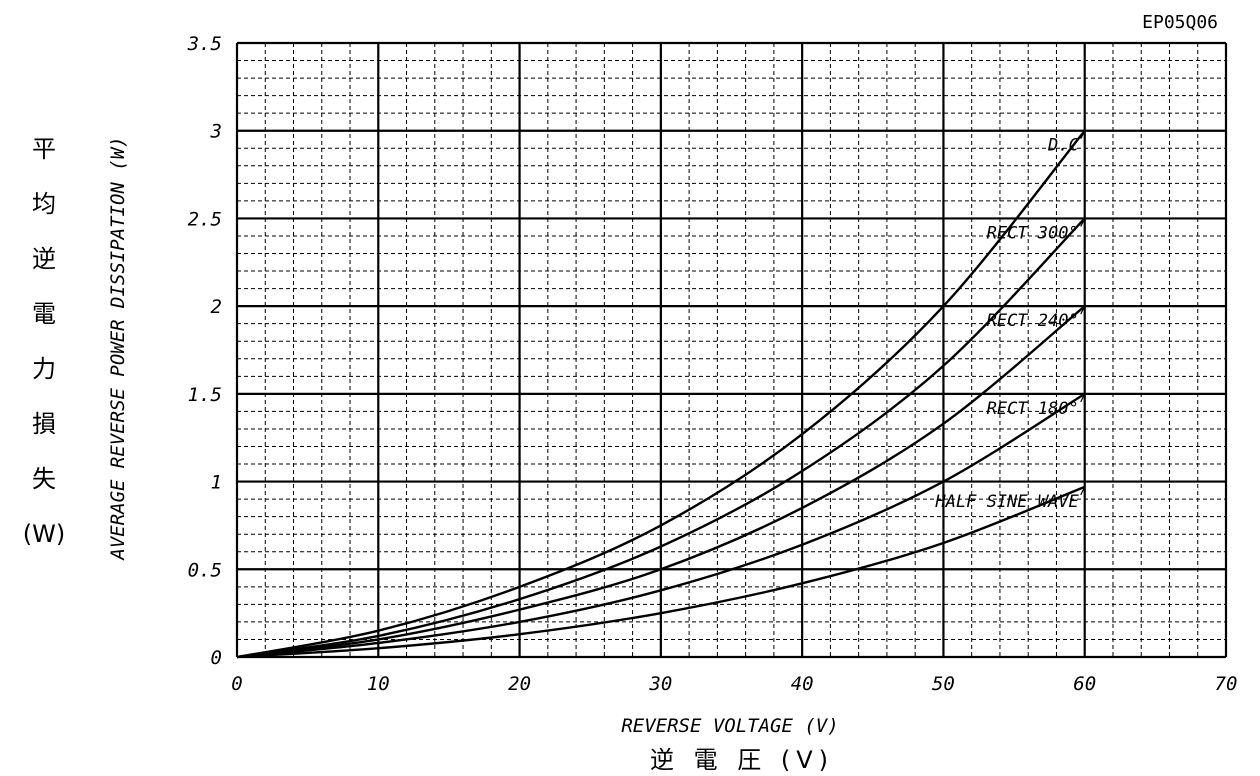 This screenshot has height=776, width=1260. Describe the element at coordinates (216, 658) in the screenshot. I see `y-tick-label: 0` at that location.